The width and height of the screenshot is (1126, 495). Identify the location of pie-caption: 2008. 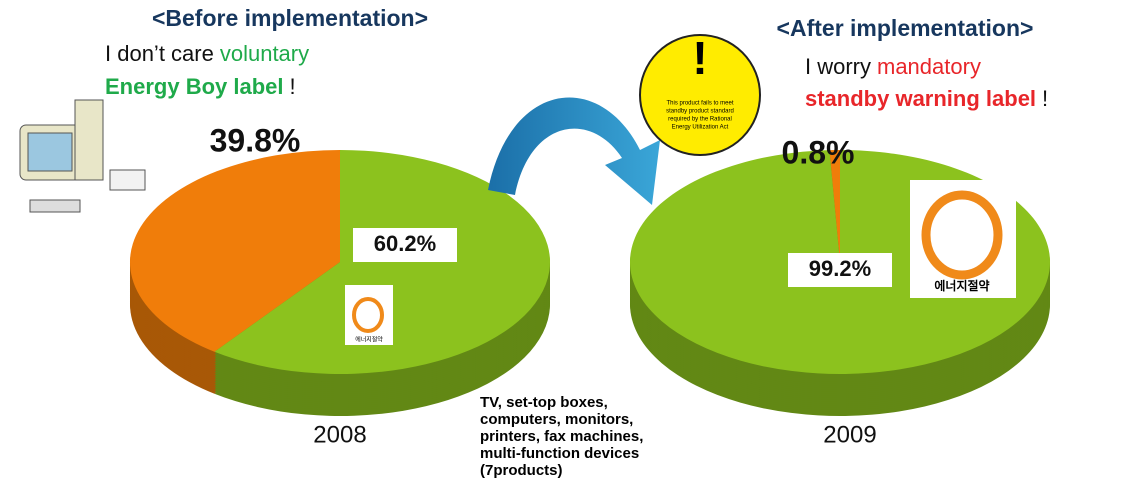
(339, 434).